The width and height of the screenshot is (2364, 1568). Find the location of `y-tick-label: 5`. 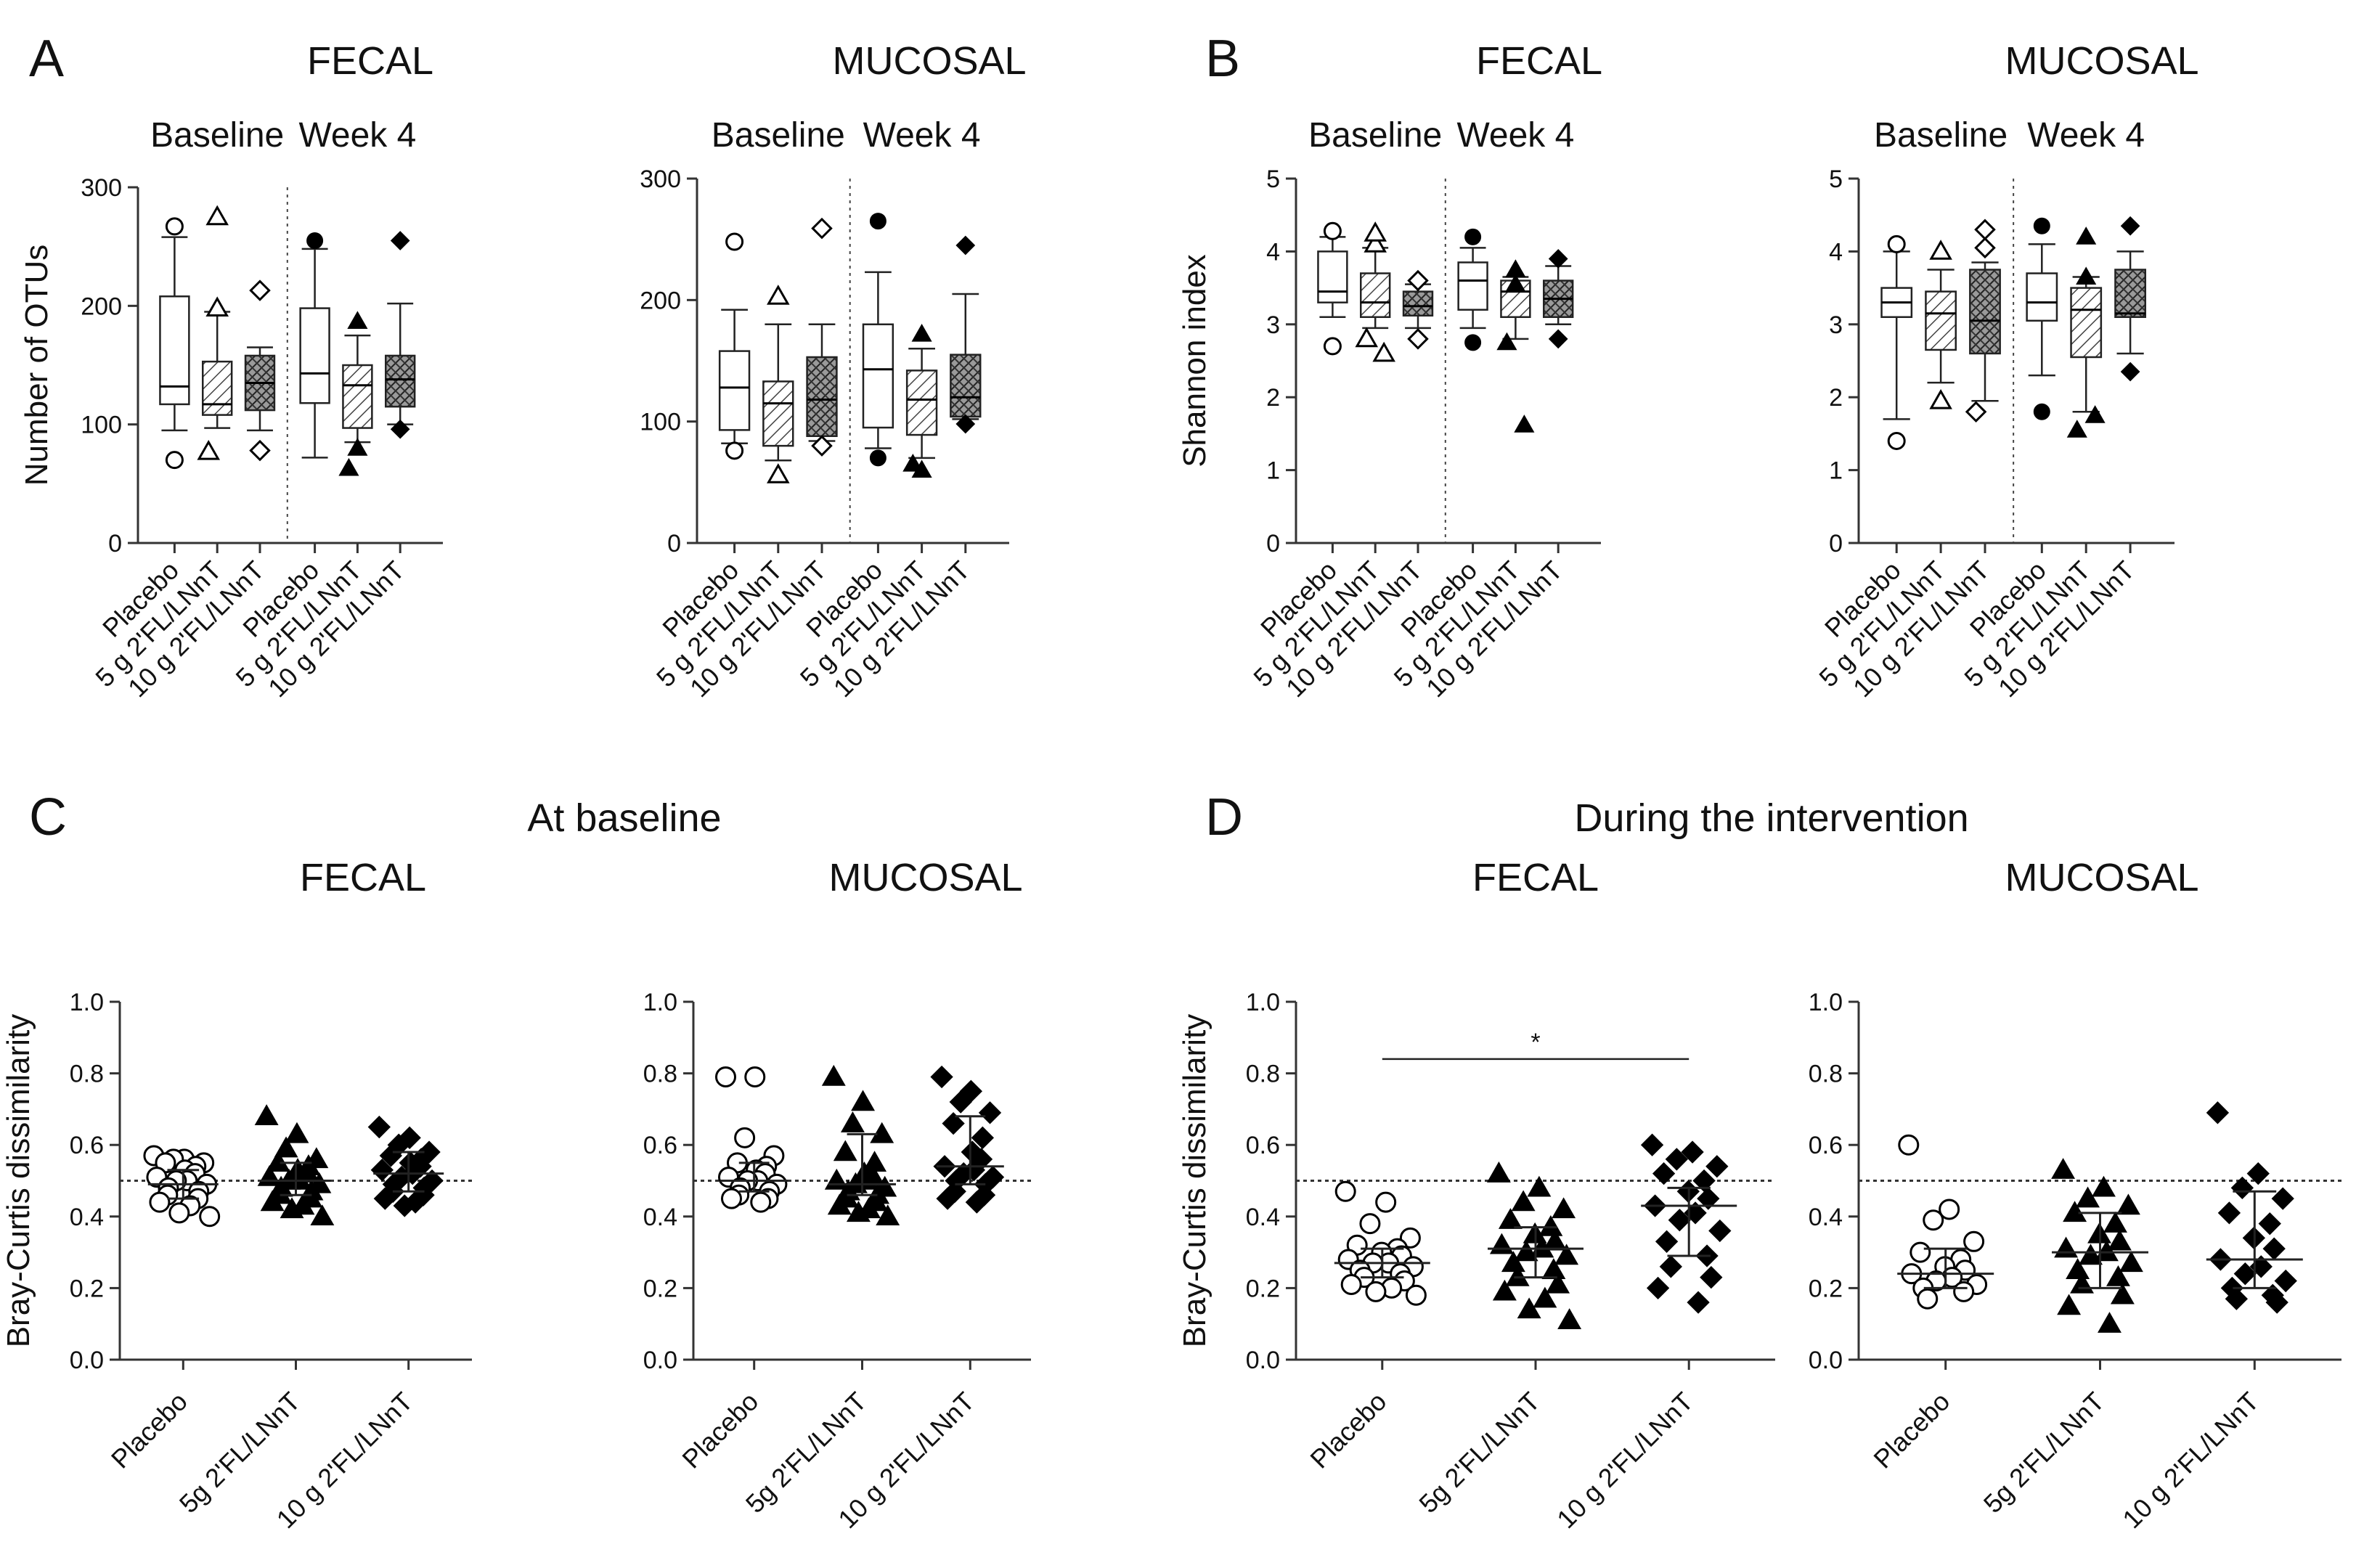

y-tick-label: 5 is located at coordinates (1836, 180).